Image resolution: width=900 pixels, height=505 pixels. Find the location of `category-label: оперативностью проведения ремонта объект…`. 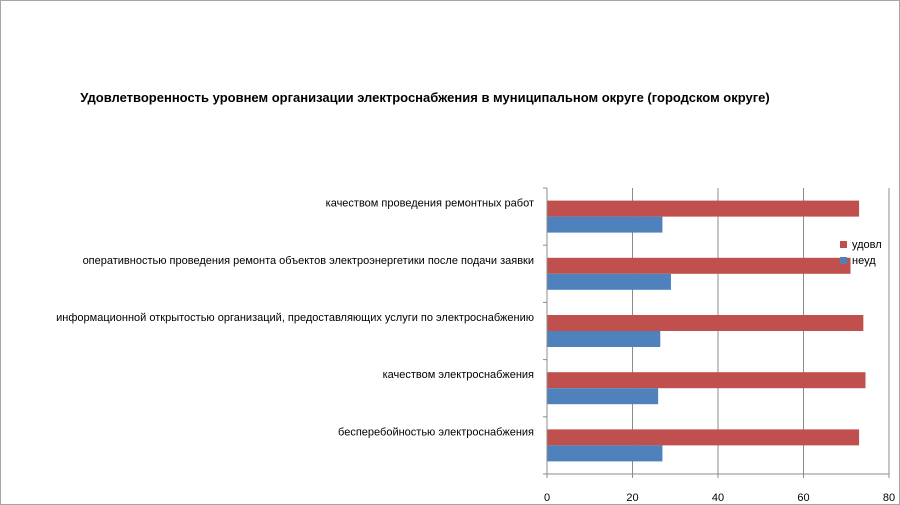

category-label: оперативностью проведения ремонта объект… is located at coordinates (308, 261).